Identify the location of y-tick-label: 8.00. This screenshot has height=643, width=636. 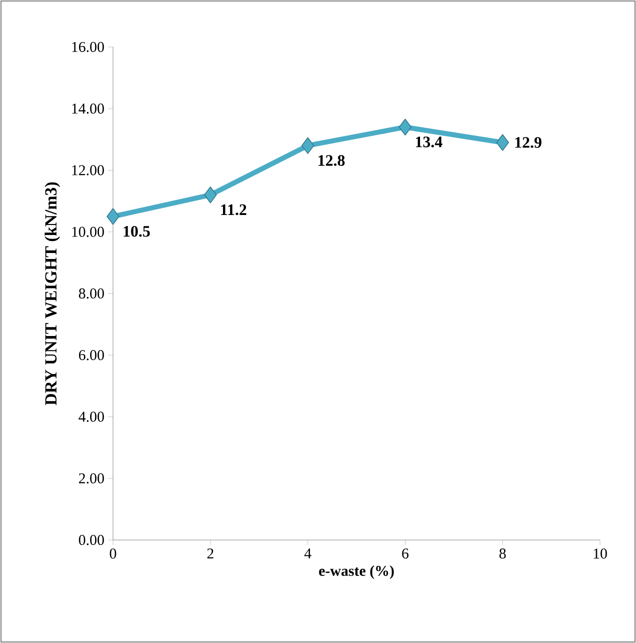
(91, 293).